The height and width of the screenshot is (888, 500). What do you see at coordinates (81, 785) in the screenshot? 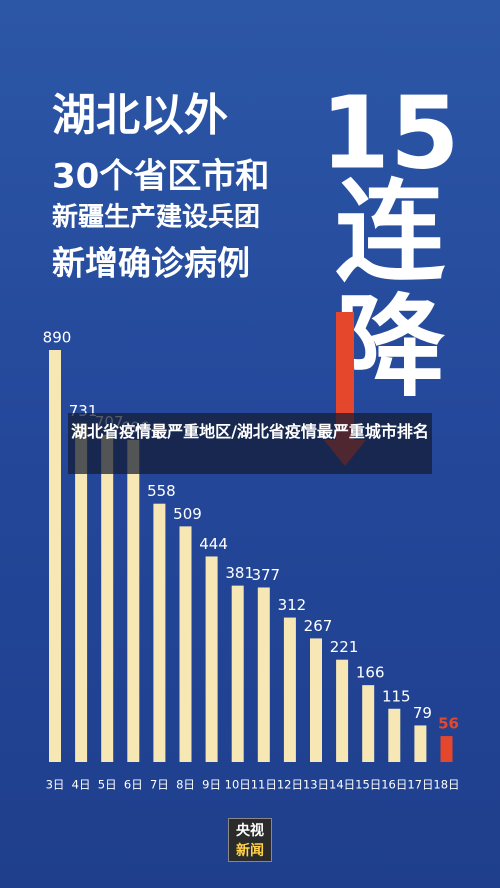
I see `x-tick-label: 4日` at bounding box center [81, 785].